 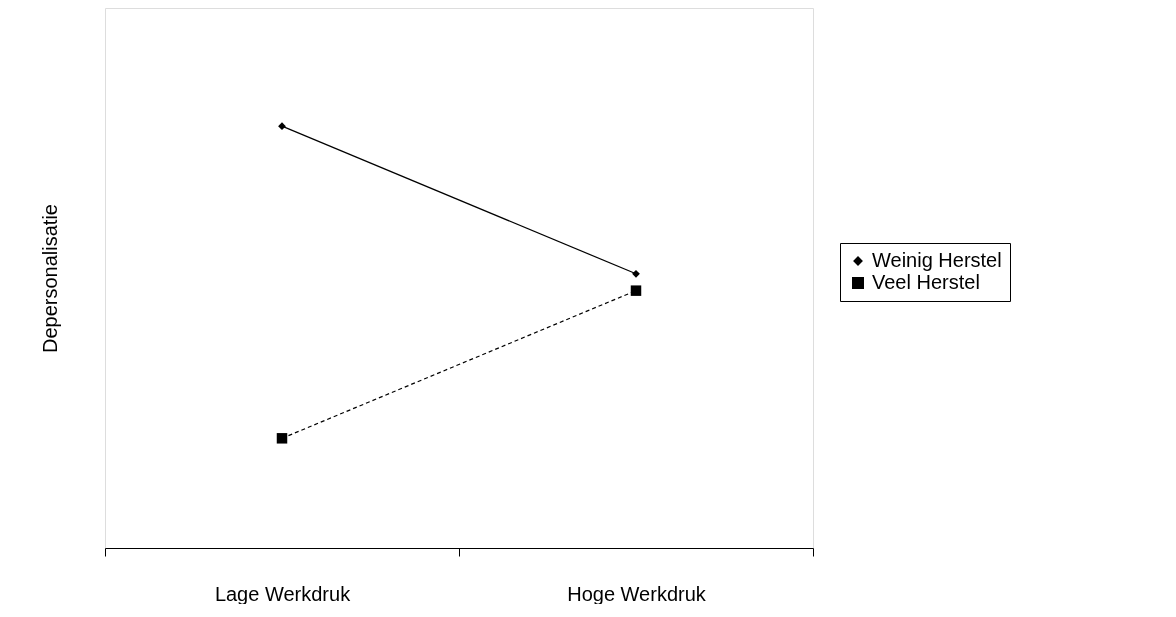 I want to click on x-tick-label: Lage Werkdruk, so click(x=283, y=593).